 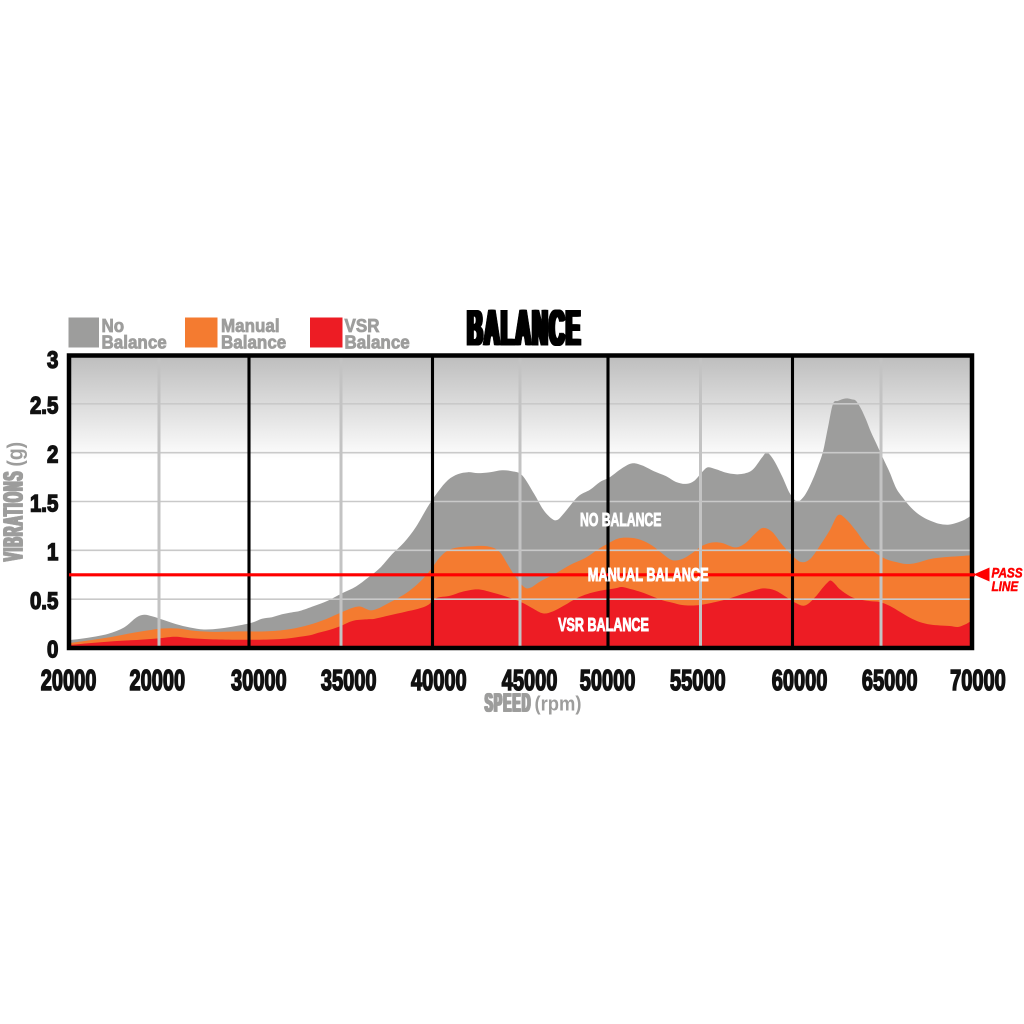 I want to click on svg-text: 3, so click(x=52, y=359).